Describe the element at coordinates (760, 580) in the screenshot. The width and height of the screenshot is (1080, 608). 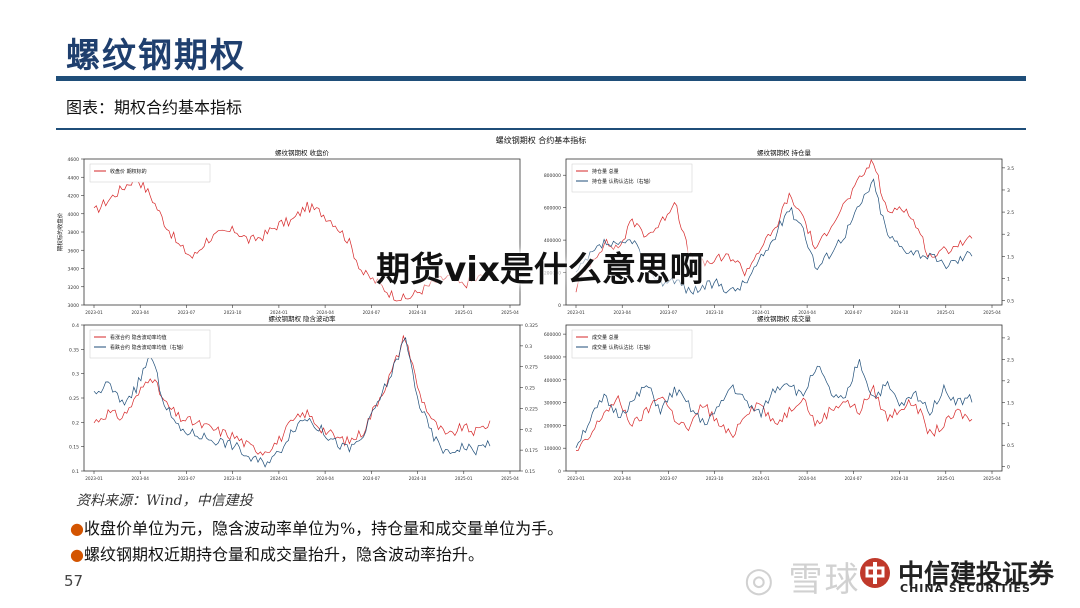
I see `watermark-logo-icon: ◎` at that location.